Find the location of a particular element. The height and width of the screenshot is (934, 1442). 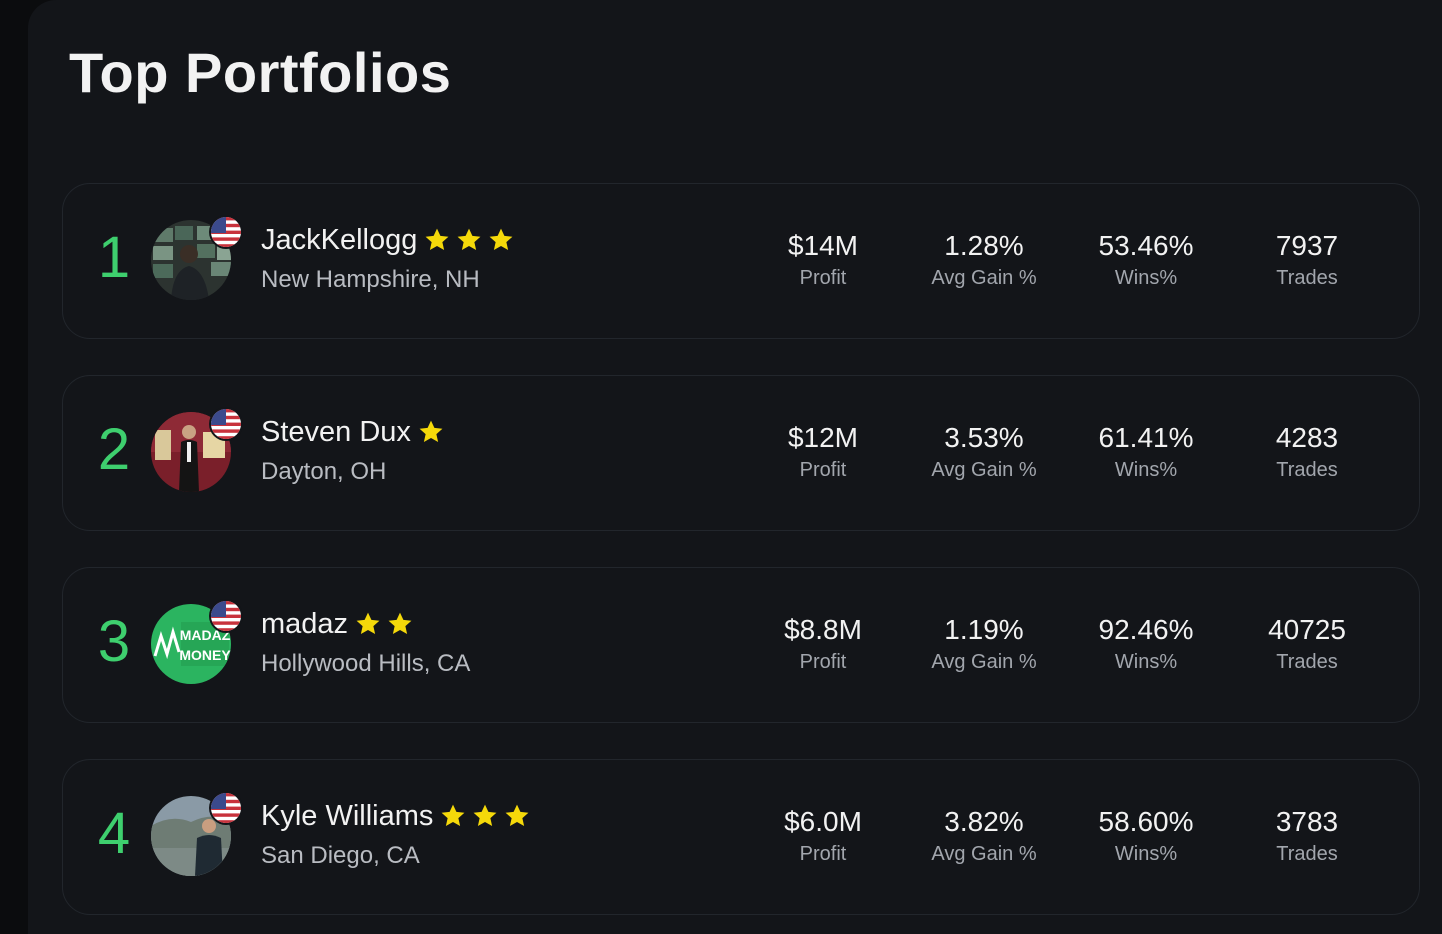

wins-stat: 53.46% Wins% is located at coordinates (1146, 260).